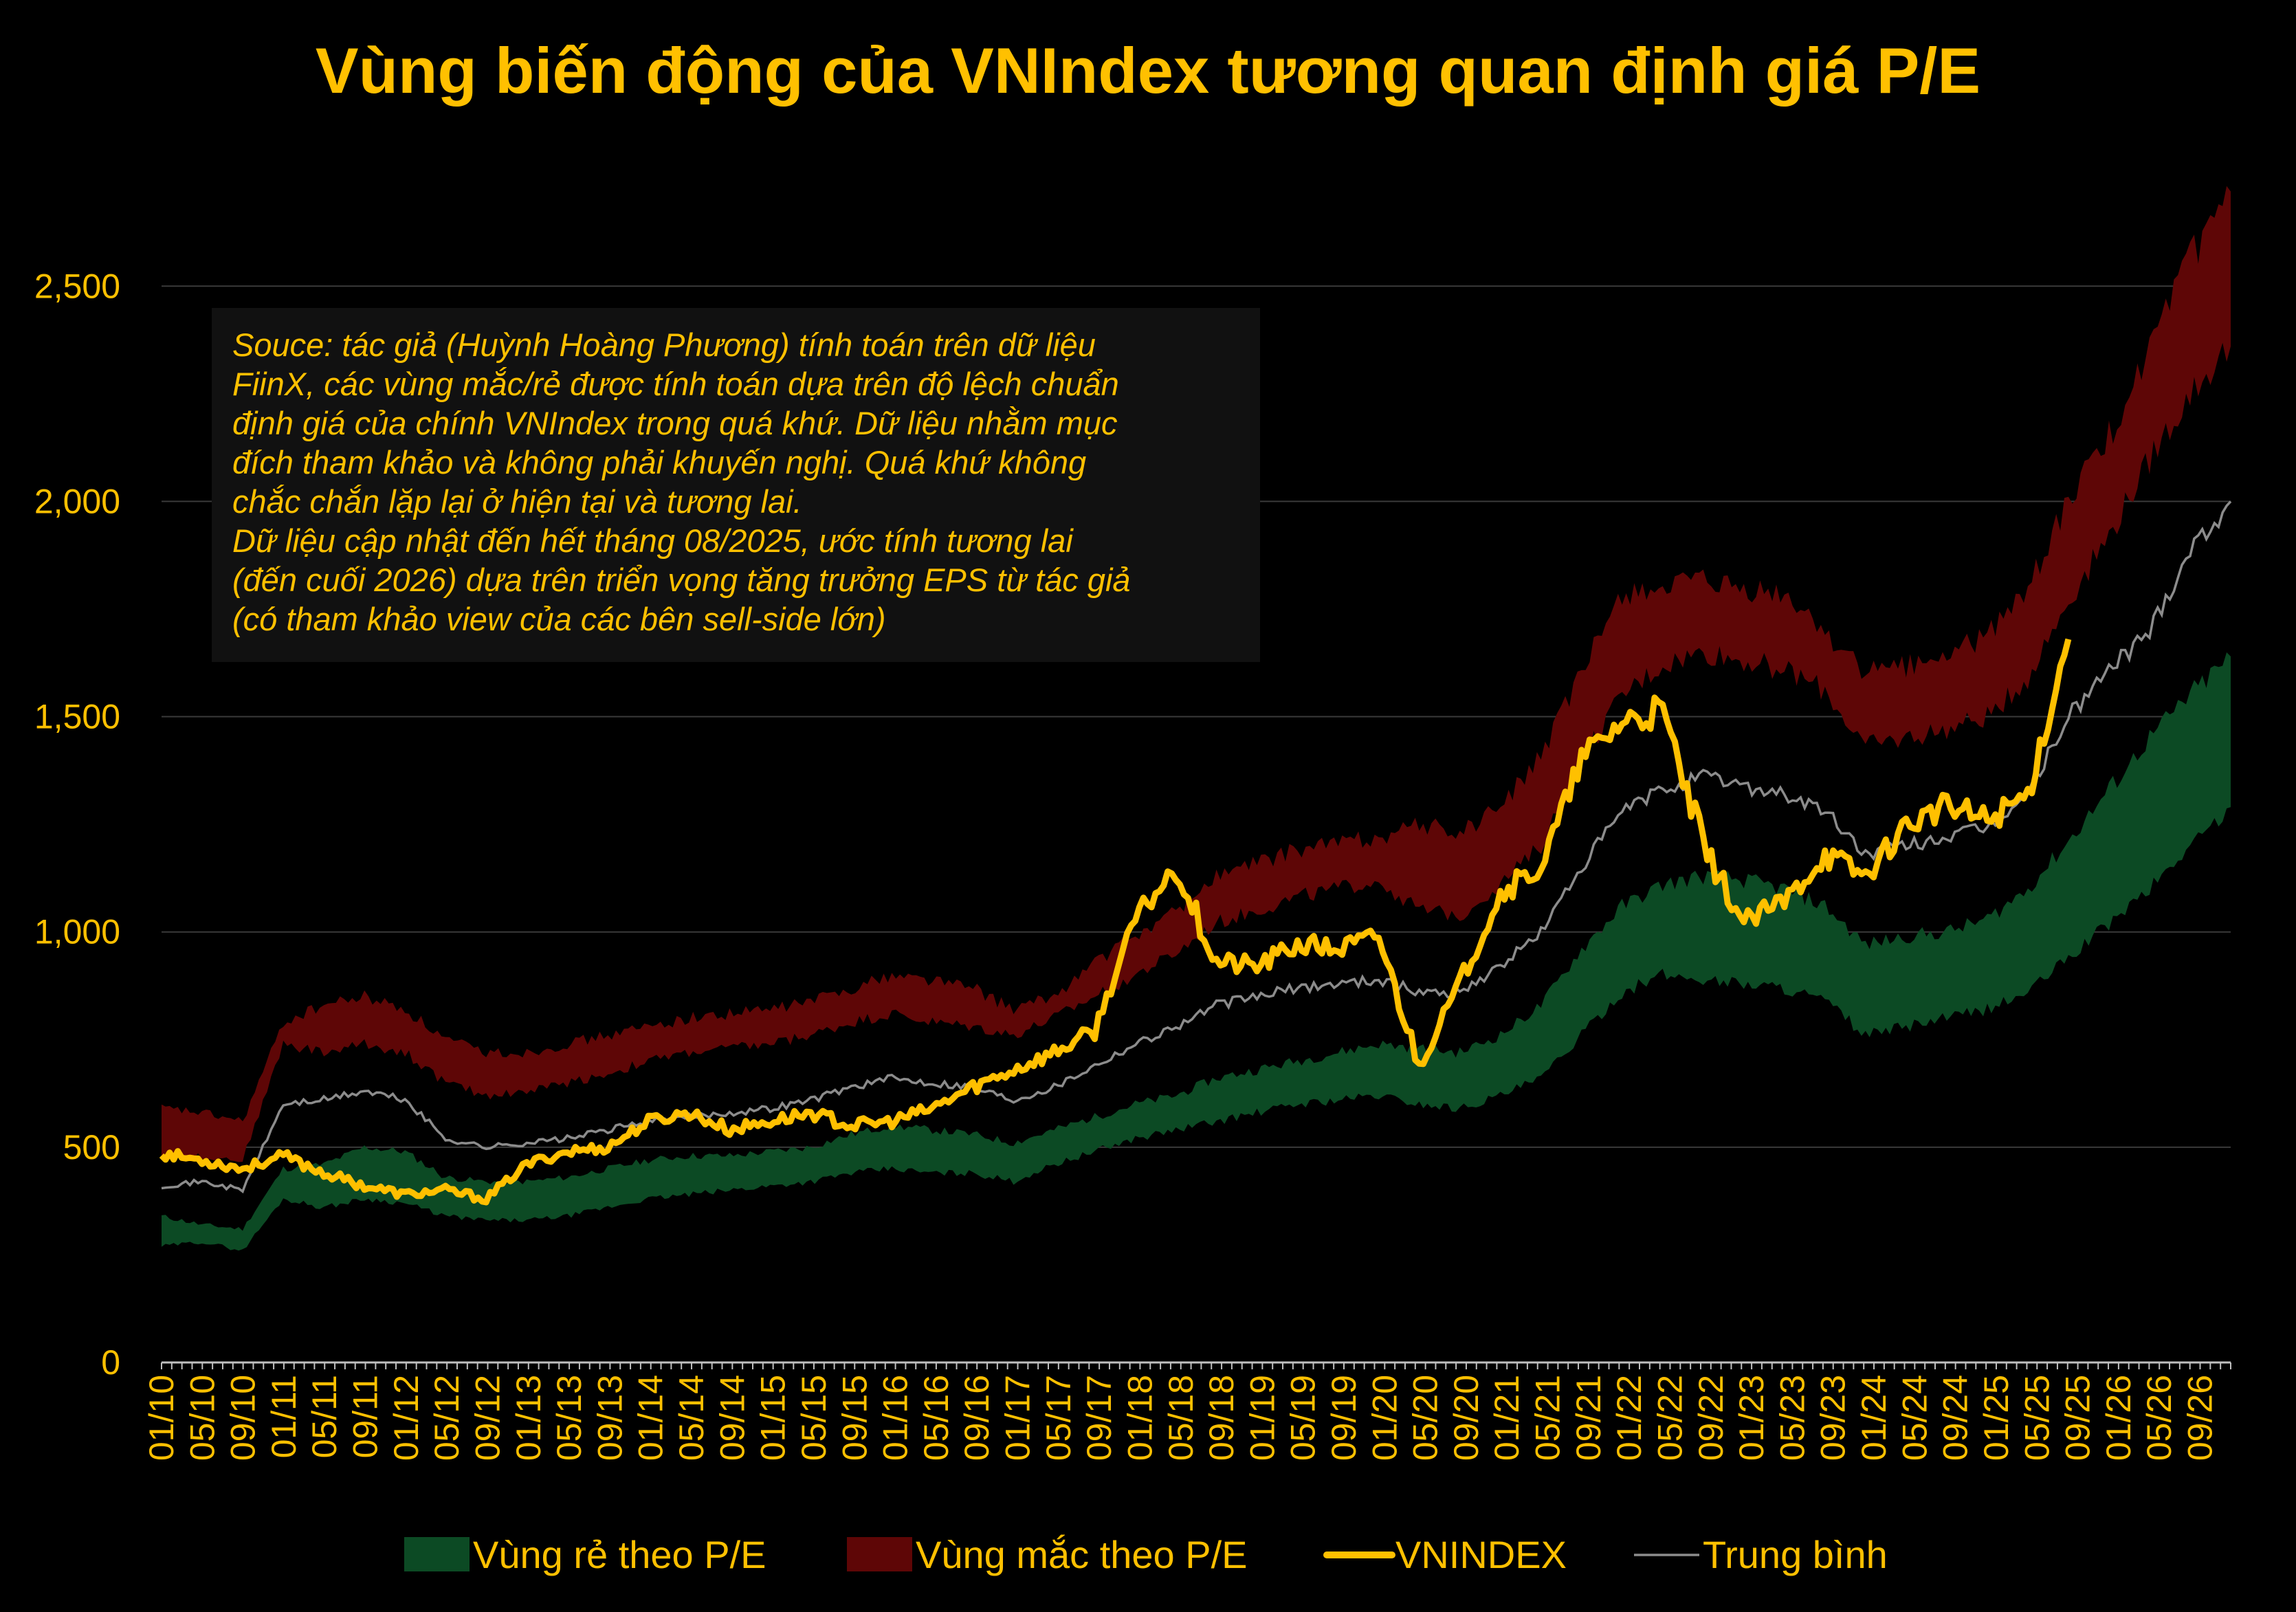 The height and width of the screenshot is (1612, 2296). Describe the element at coordinates (895, 1418) in the screenshot. I see `x-tick-label: 01/16` at that location.